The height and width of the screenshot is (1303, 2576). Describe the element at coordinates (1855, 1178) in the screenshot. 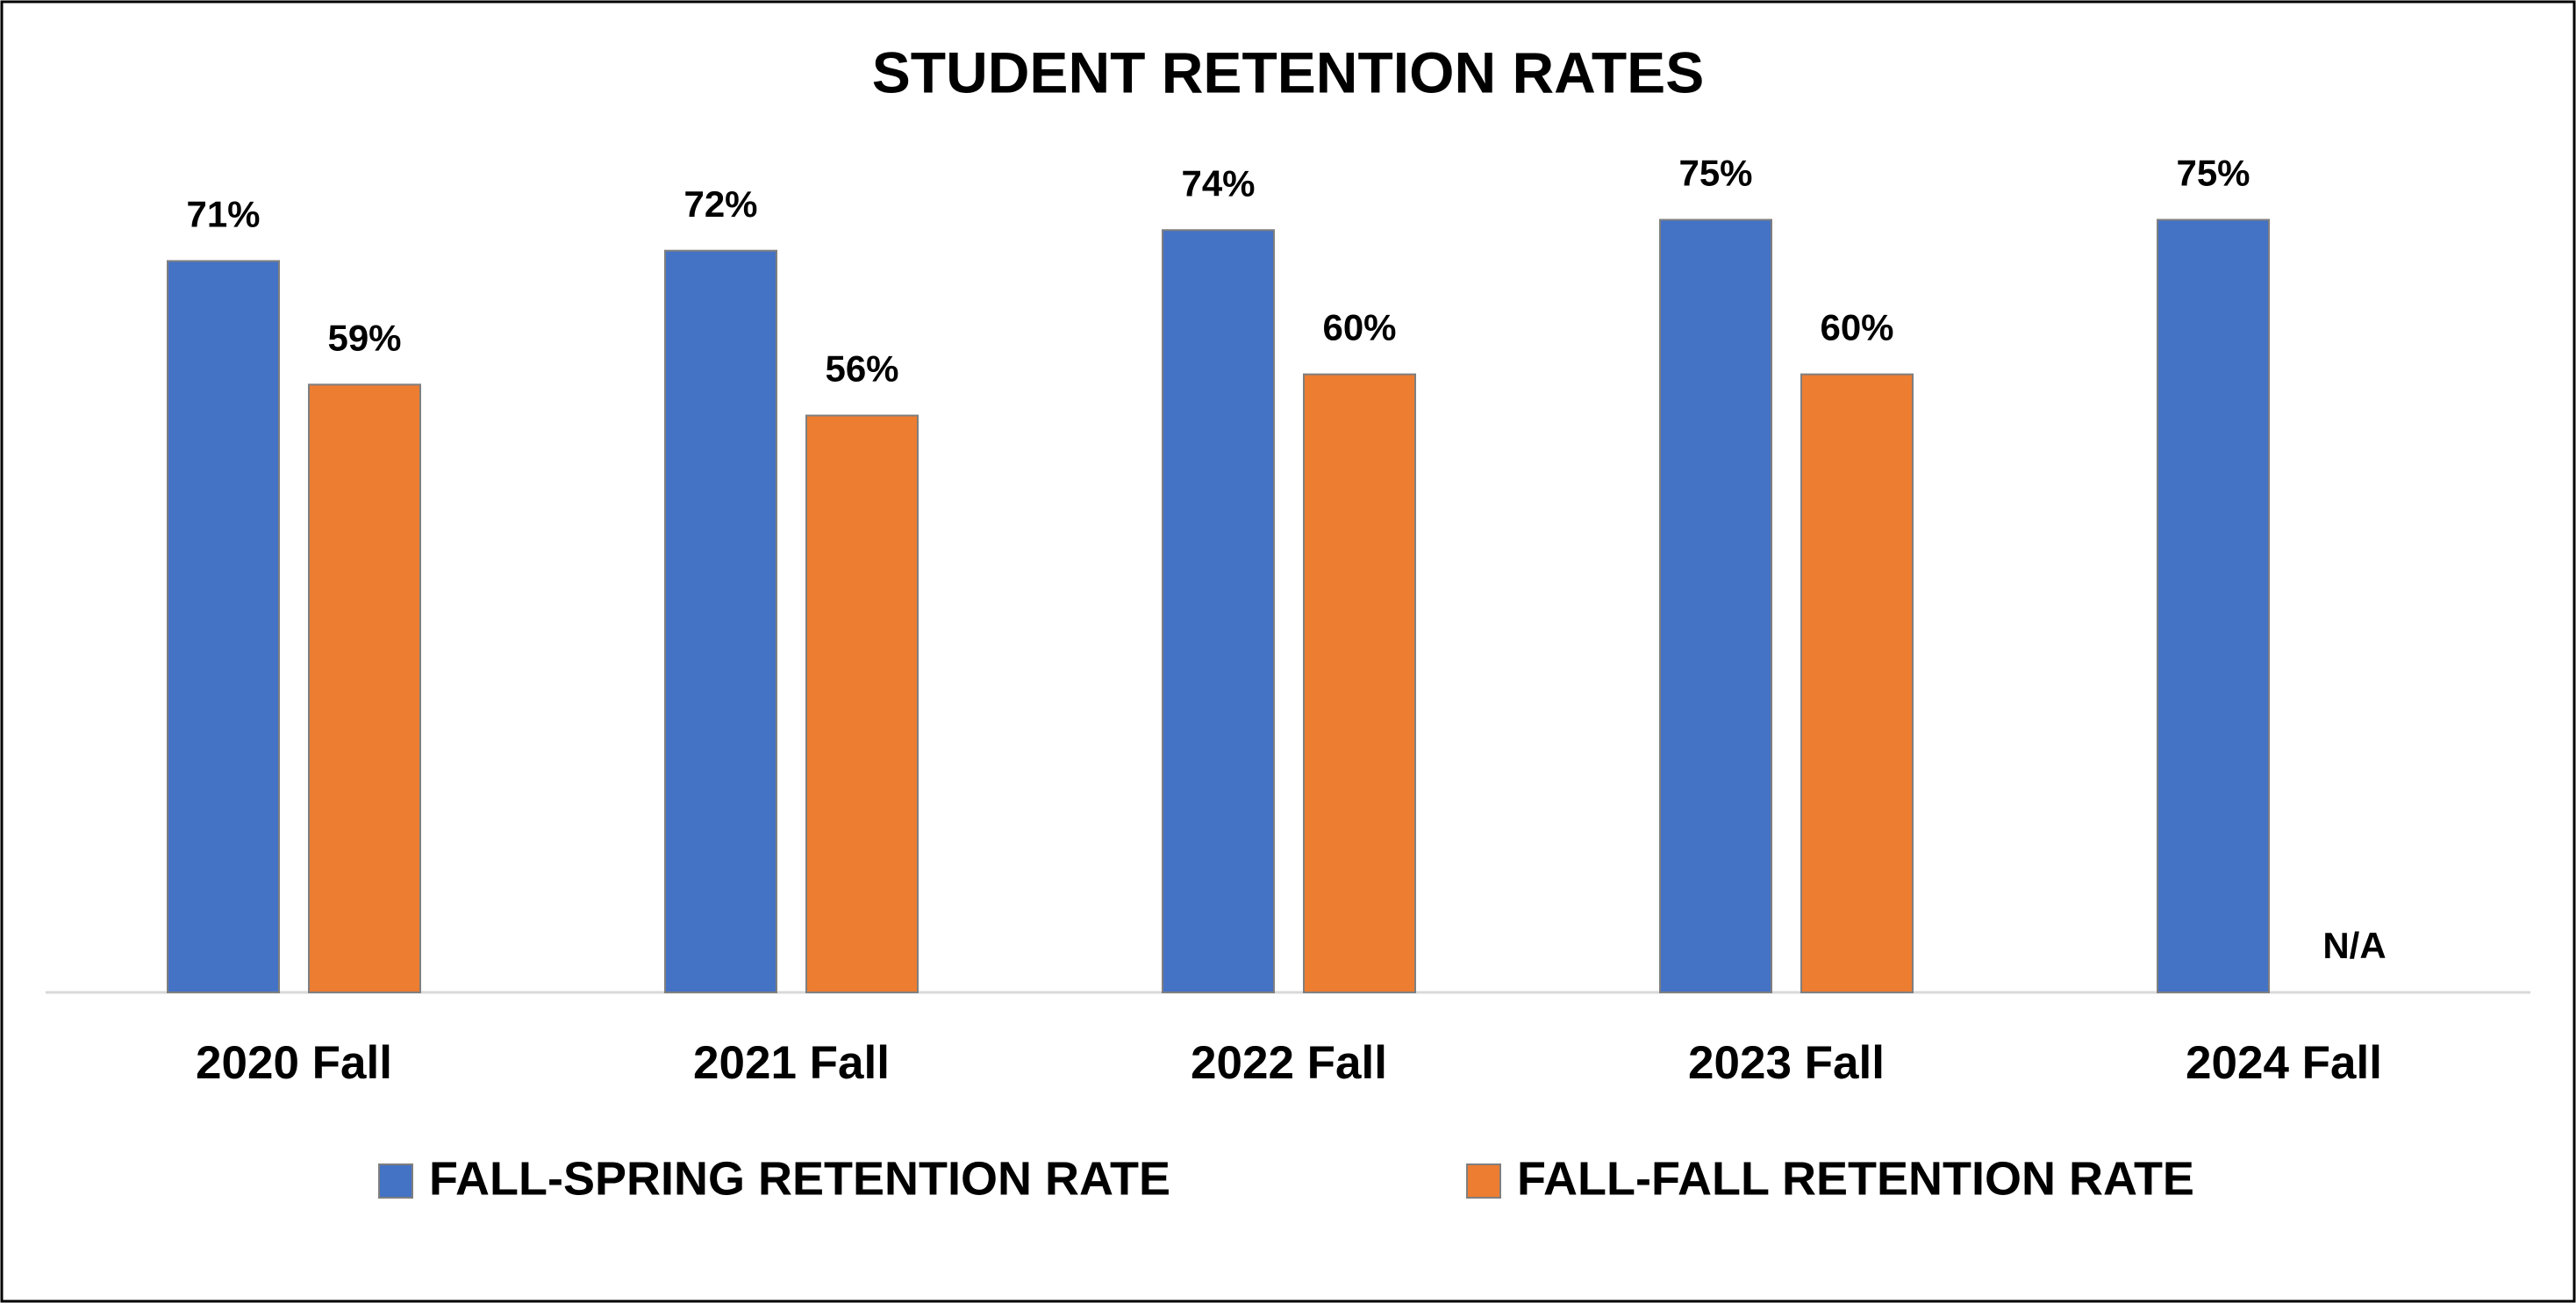

I see `legend-label: FALL-FALL RETENTION RATE` at that location.